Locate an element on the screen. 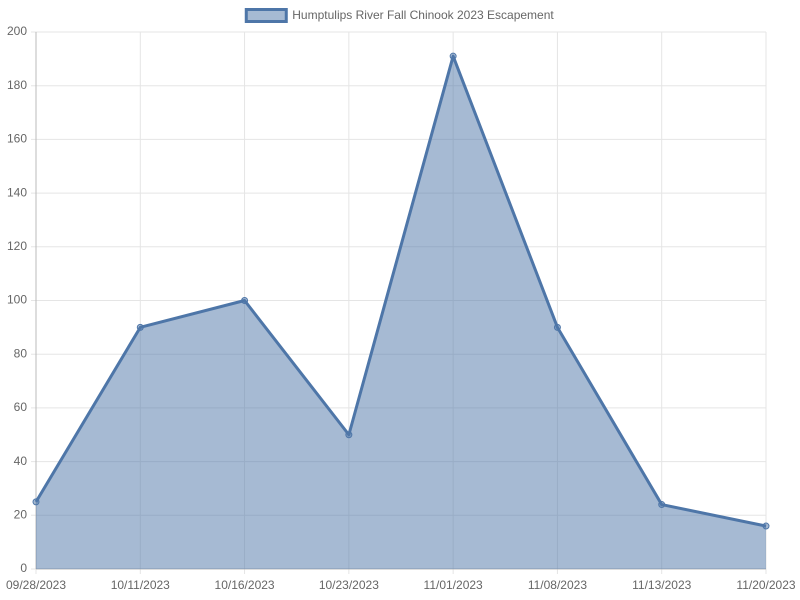  y-tick-label: 180 is located at coordinates (17, 85).